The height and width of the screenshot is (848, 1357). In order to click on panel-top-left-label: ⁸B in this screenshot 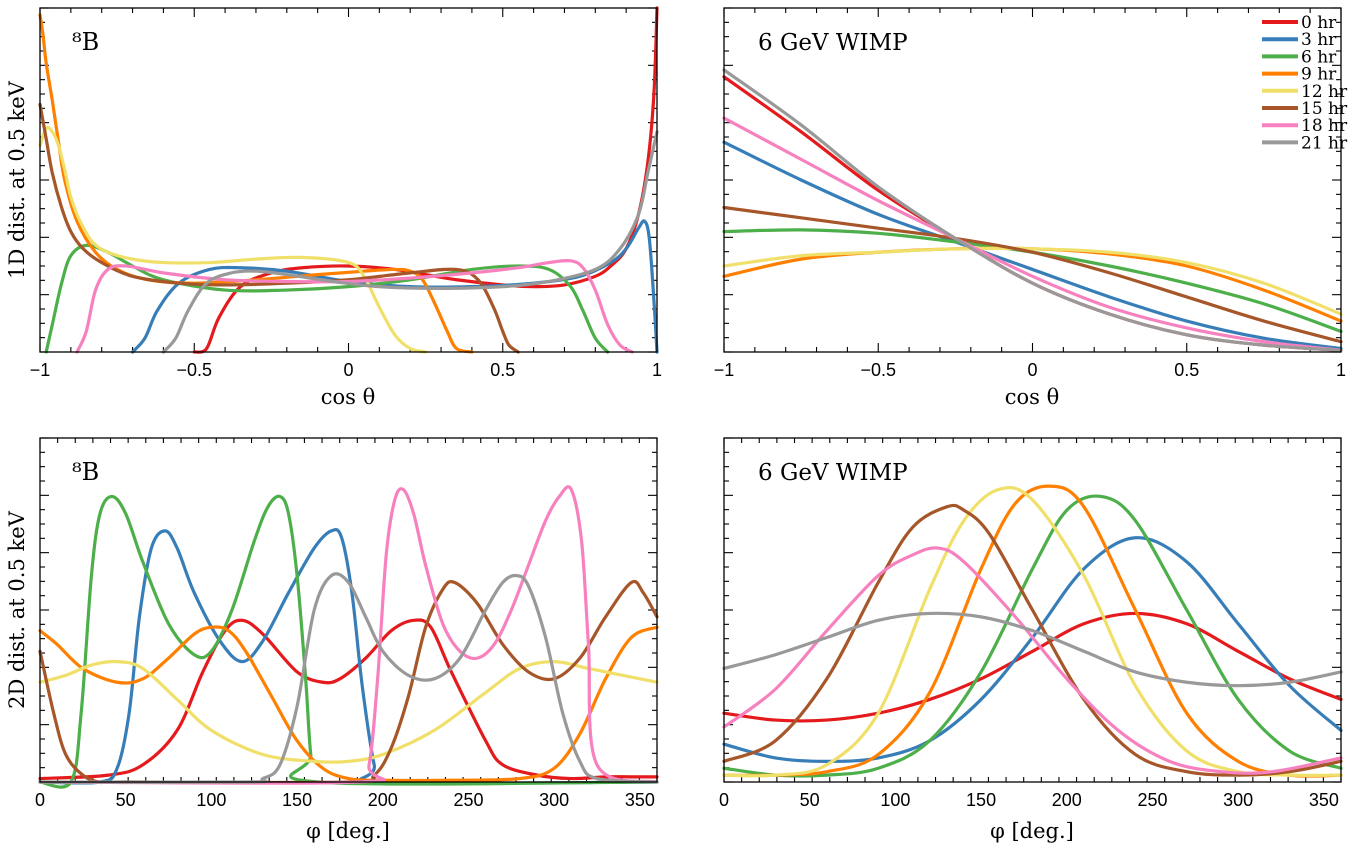, I will do `click(85, 42)`.